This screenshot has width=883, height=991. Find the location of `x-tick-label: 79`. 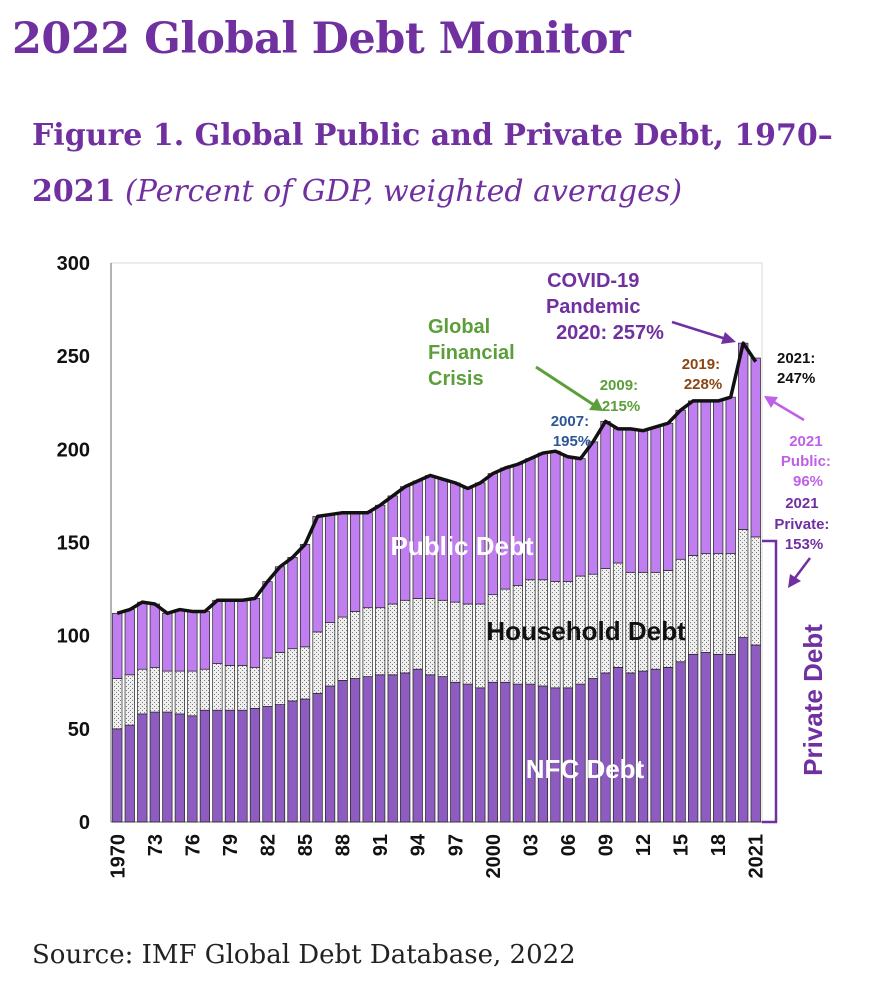

x-tick-label: 79 is located at coordinates (231, 845).